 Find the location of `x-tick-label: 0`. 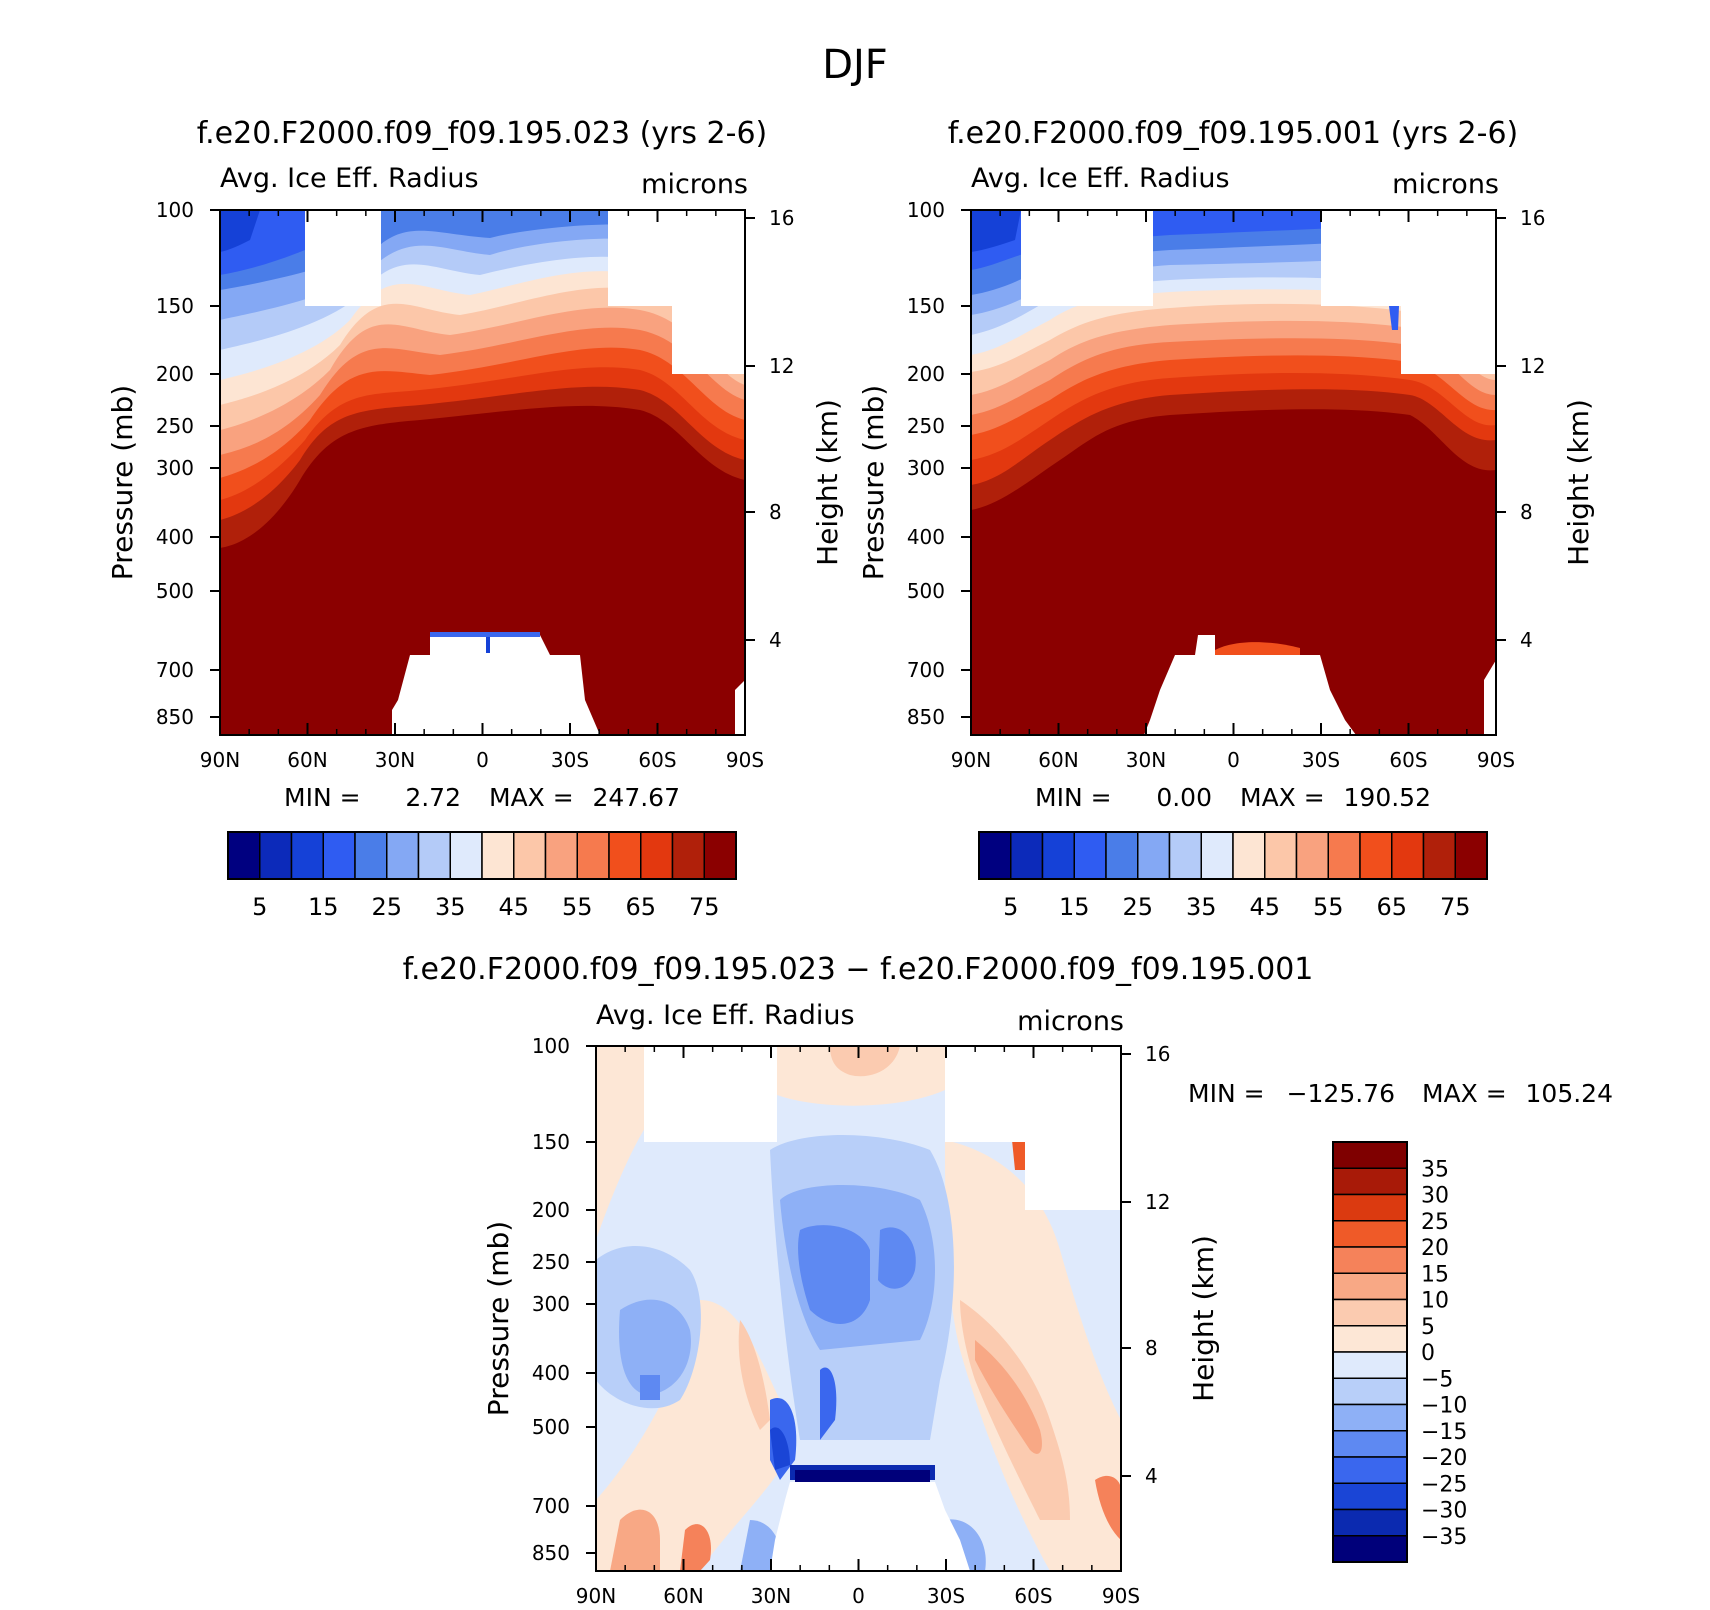

x-tick-label: 0 is located at coordinates (482, 760).